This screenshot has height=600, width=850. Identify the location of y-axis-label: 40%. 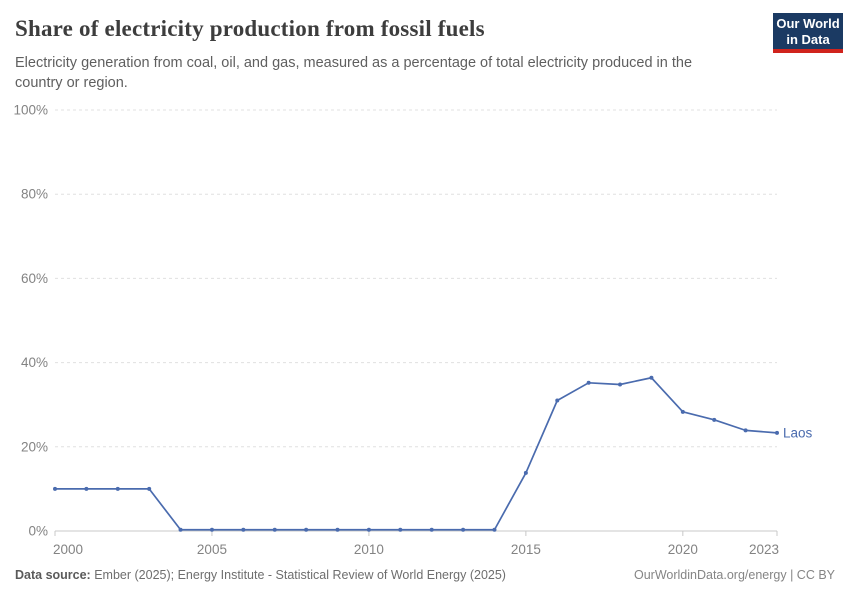
(34, 362).